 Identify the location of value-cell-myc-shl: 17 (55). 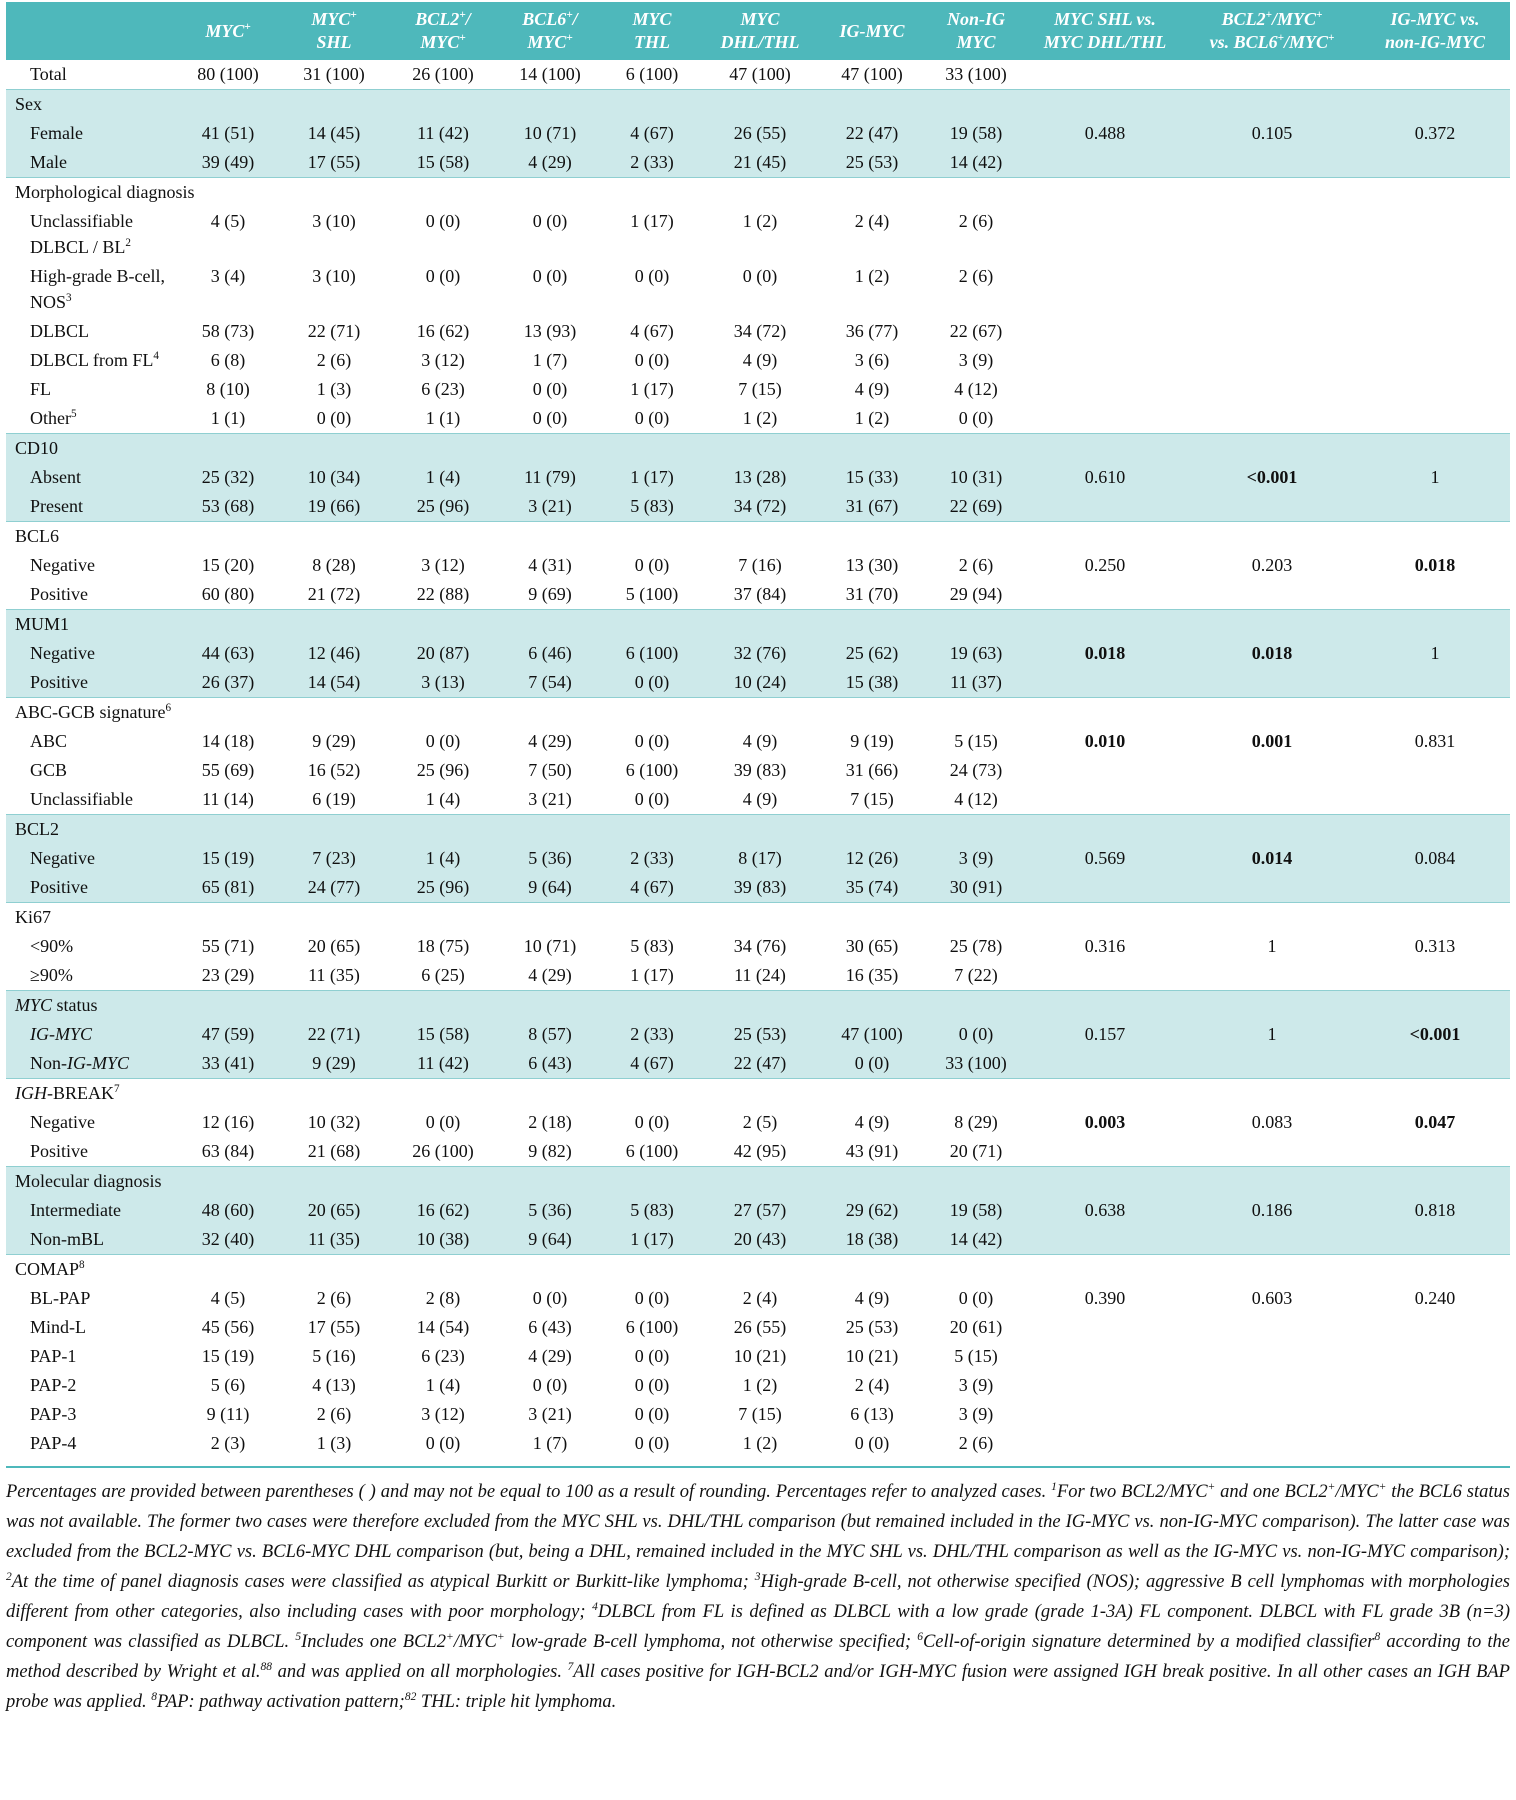
(334, 163).